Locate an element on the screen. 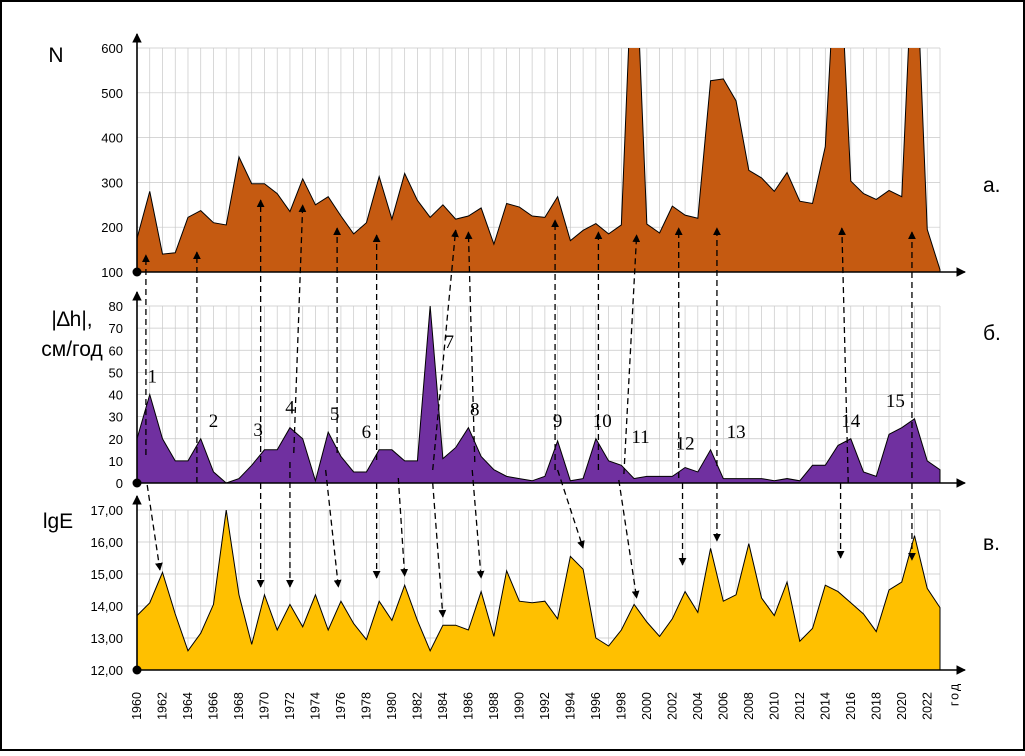 This screenshot has width=1025, height=756. y-axis-label: N is located at coordinates (55, 55).